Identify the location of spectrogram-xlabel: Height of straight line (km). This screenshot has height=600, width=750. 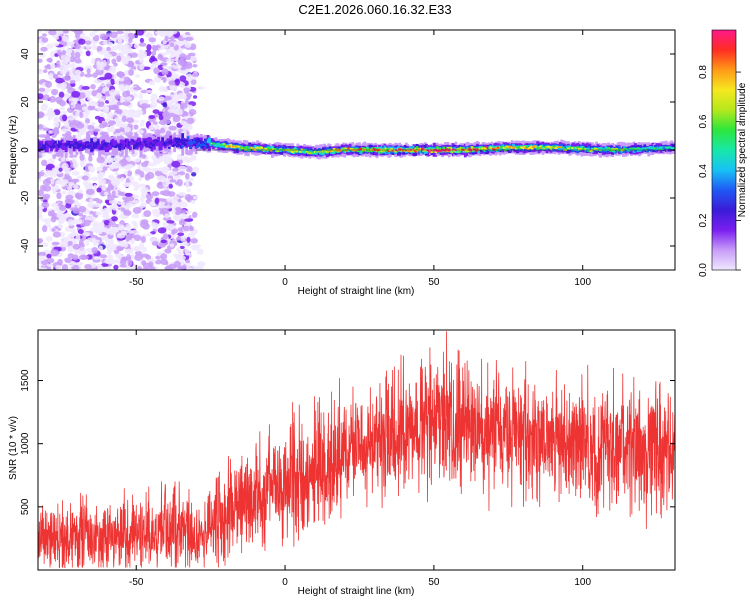
(356, 291).